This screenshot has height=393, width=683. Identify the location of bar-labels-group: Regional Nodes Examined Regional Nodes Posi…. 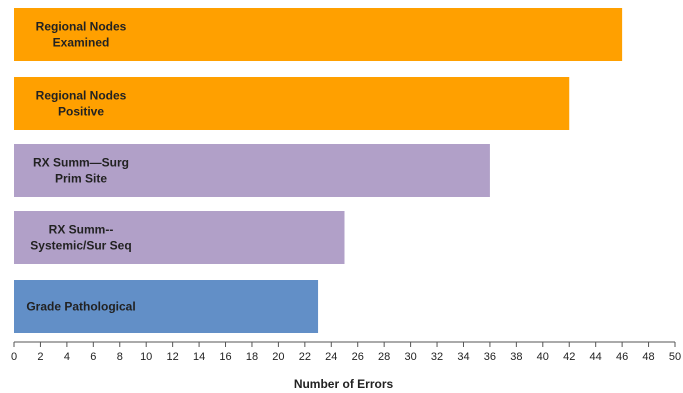
(80, 167).